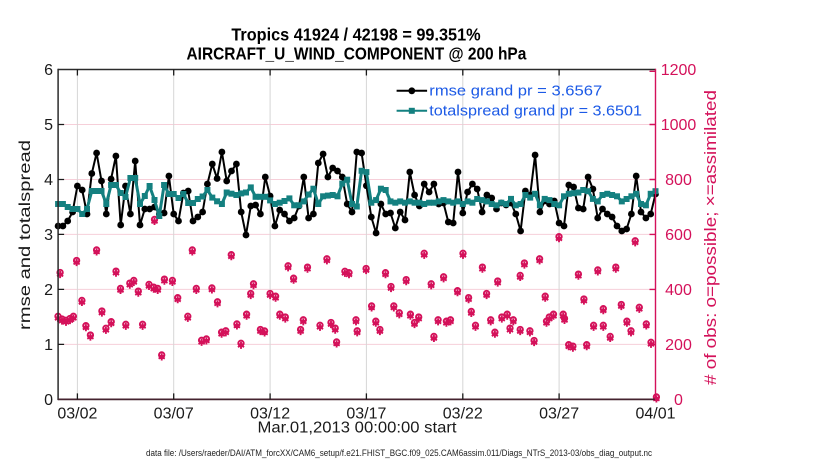  What do you see at coordinates (270, 414) in the screenshot?
I see `svg-text: 03/12` at bounding box center [270, 414].